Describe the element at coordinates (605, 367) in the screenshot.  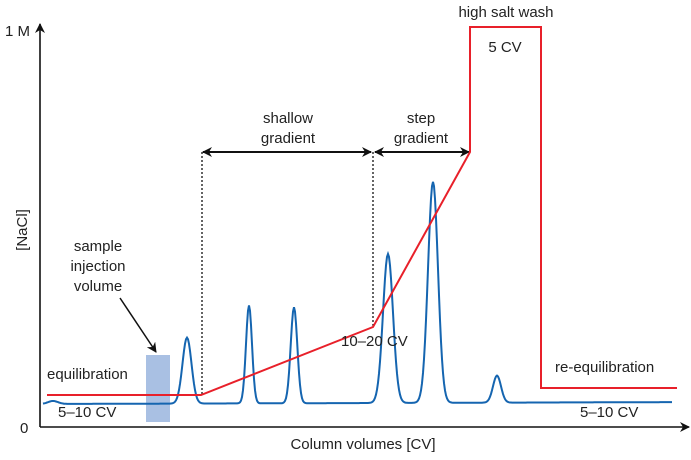
I see `re-equilibration-label: re-equilibration` at that location.